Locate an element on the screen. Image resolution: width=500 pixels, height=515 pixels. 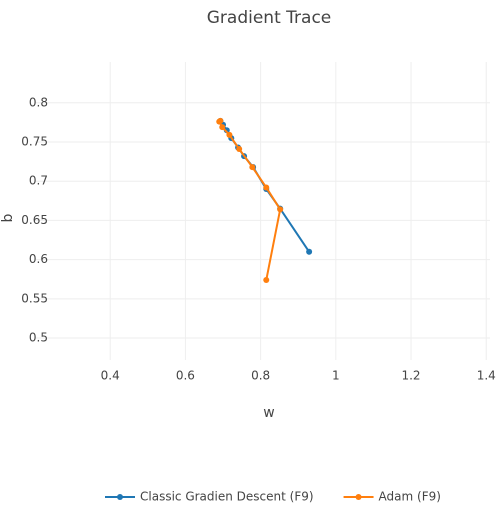
y-axis-title: b is located at coordinates (8, 217).